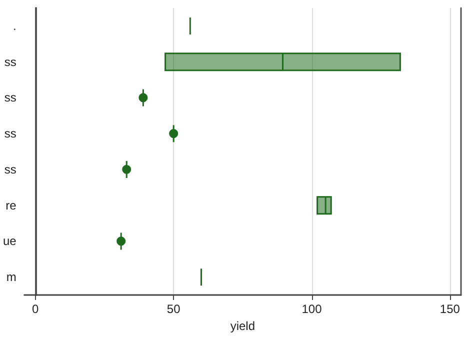 The height and width of the screenshot is (345, 474). What do you see at coordinates (450, 309) in the screenshot?
I see `x-tick-label: 150` at bounding box center [450, 309].